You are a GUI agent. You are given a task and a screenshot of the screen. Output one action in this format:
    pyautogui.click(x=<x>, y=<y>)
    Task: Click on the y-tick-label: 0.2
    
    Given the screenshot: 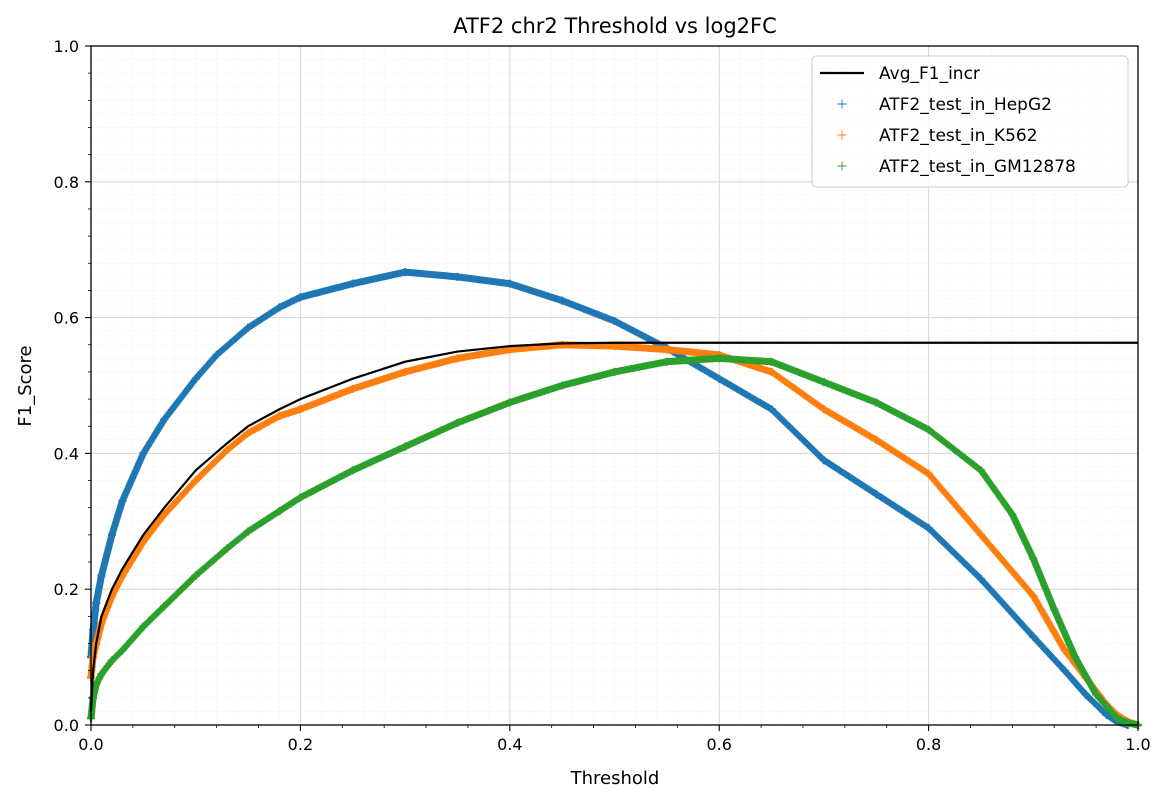 What is the action you would take?
    pyautogui.click(x=66, y=589)
    